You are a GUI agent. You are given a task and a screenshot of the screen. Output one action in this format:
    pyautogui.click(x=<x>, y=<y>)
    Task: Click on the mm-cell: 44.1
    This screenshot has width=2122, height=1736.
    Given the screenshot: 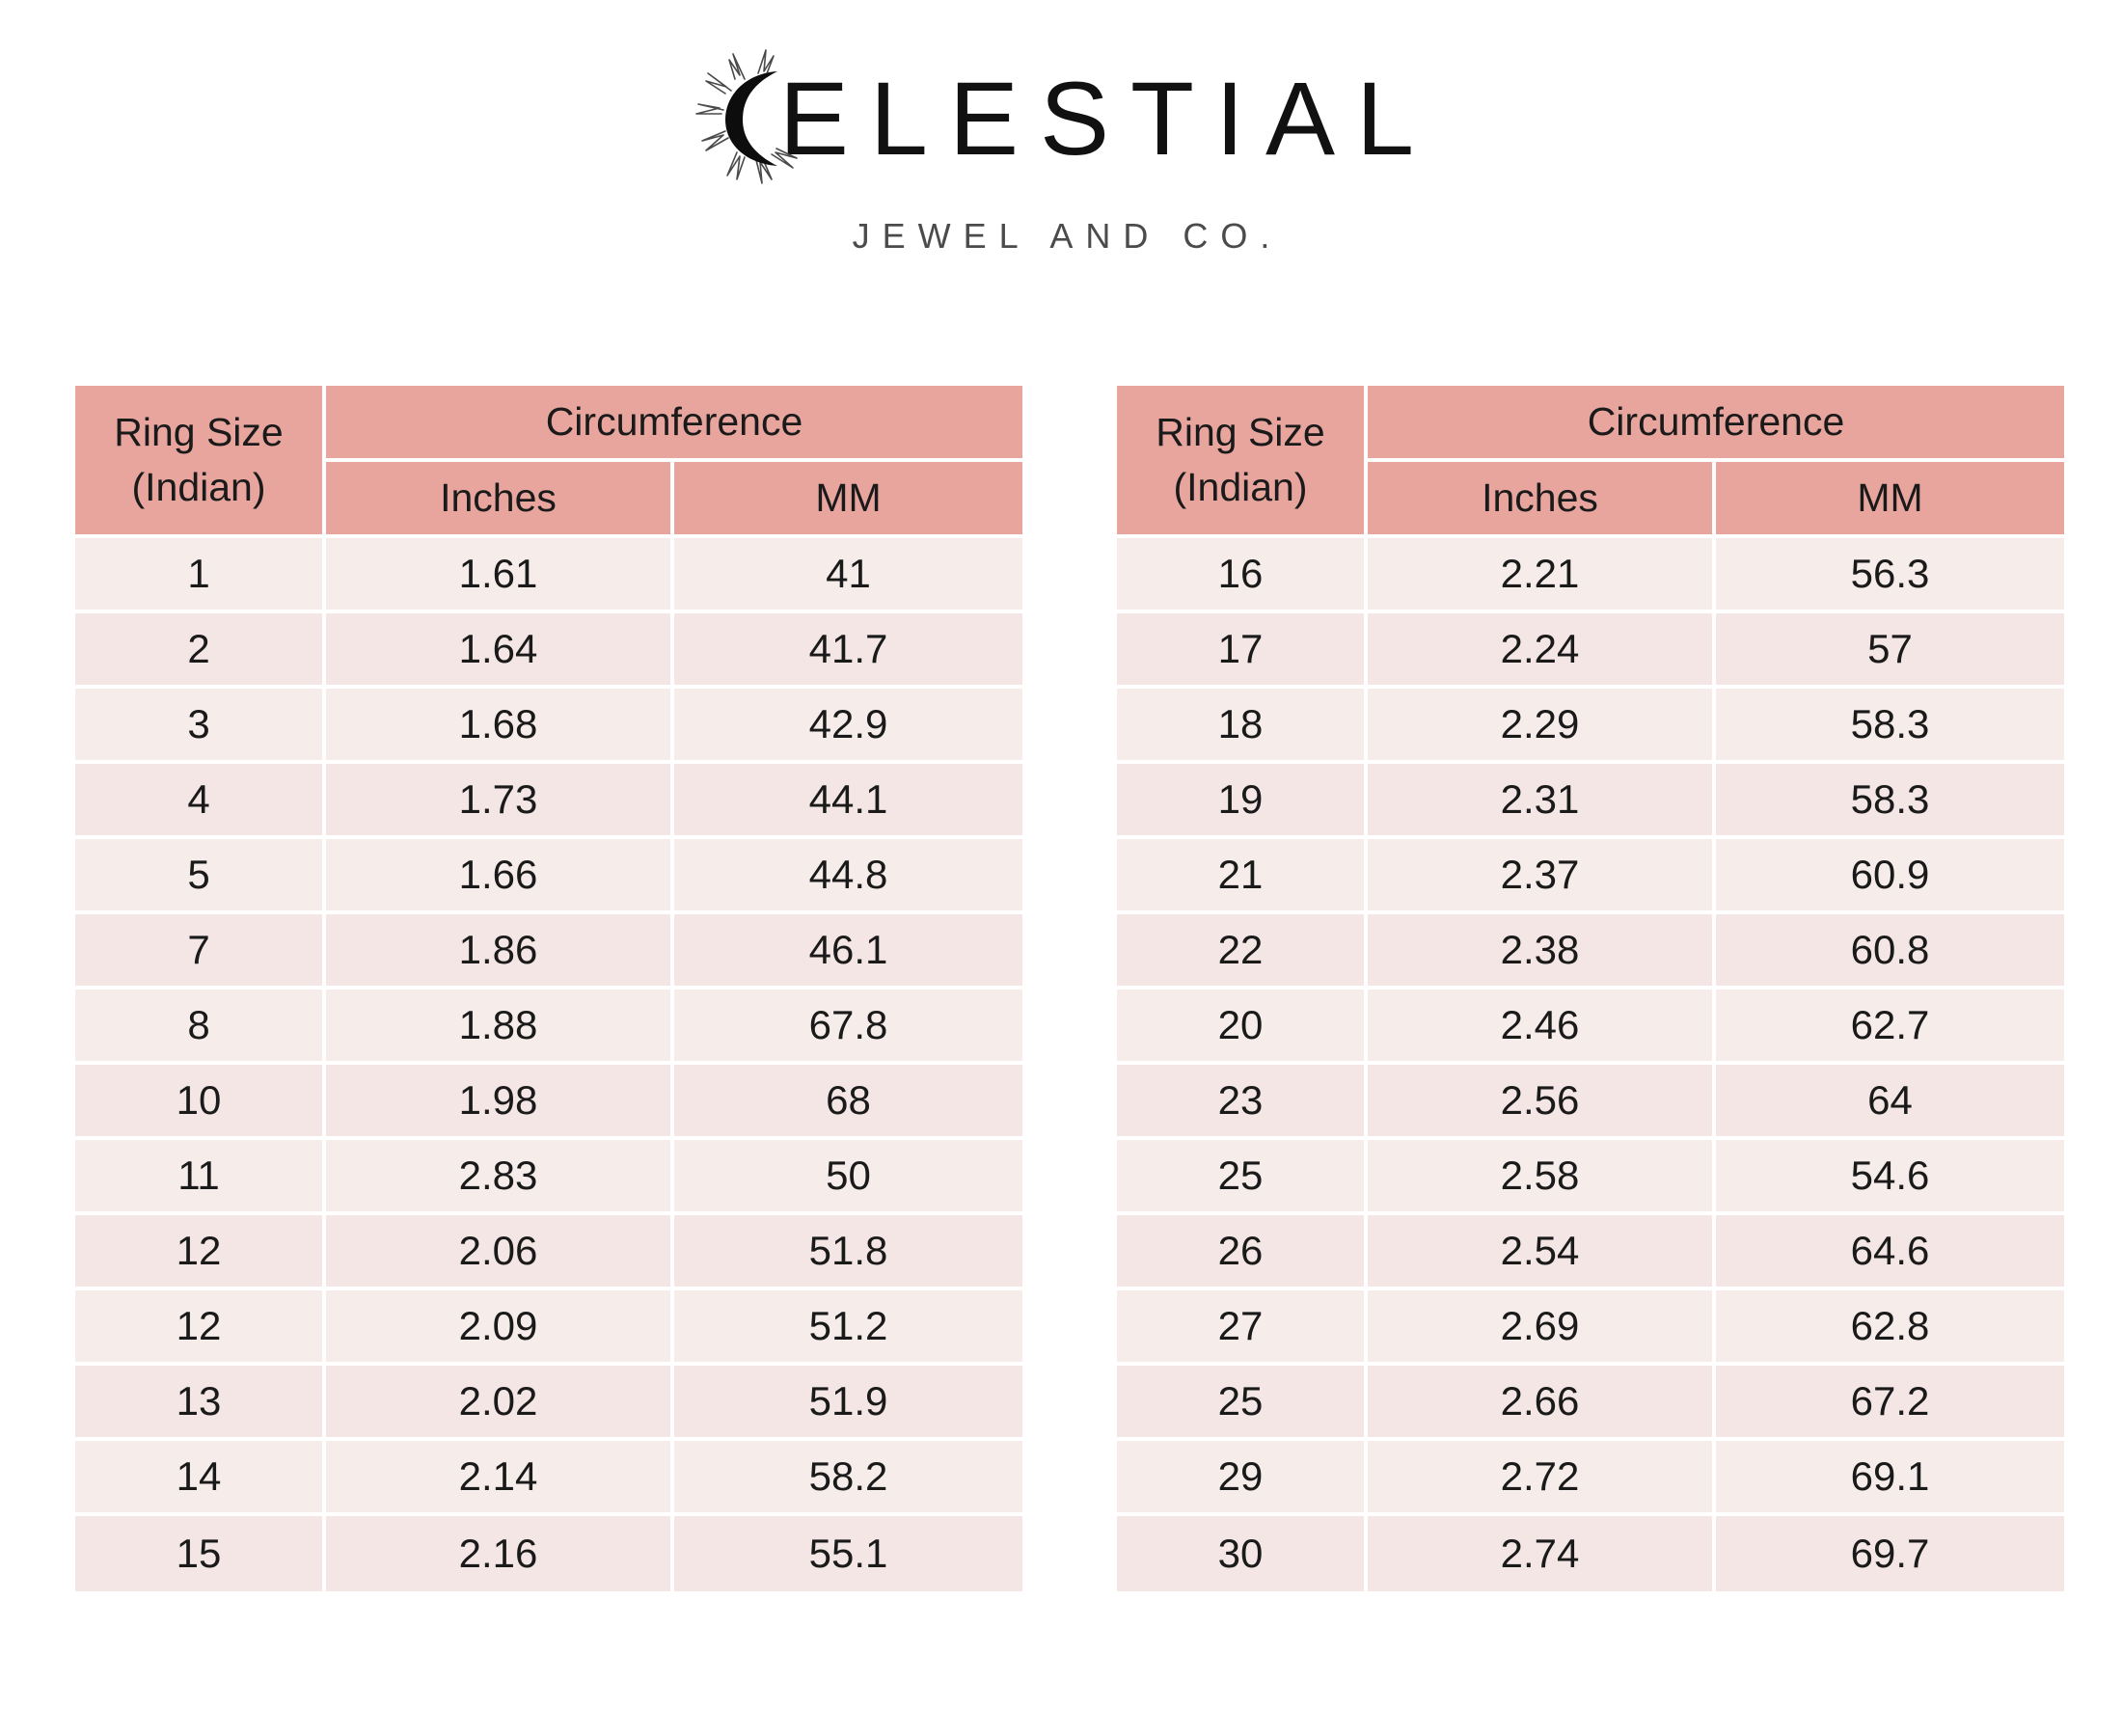 What is the action you would take?
    pyautogui.click(x=848, y=802)
    